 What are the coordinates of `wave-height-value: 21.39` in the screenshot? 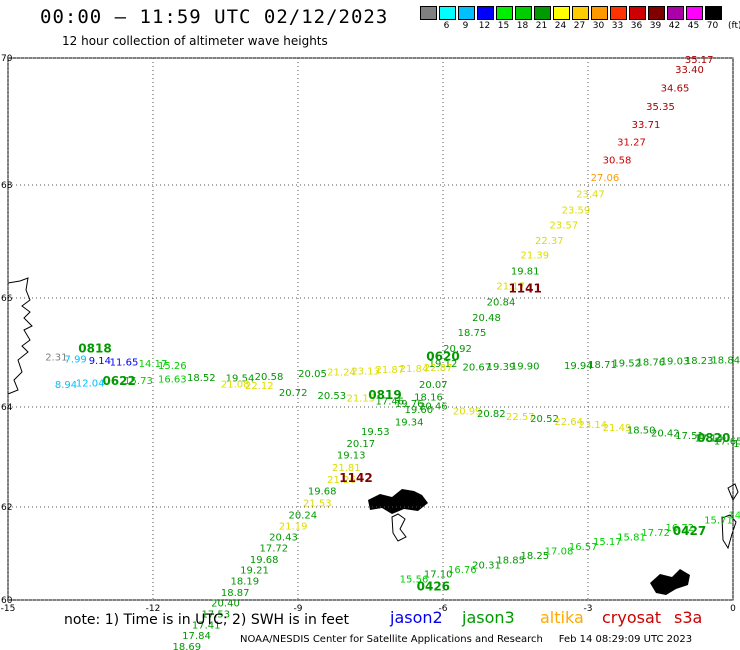 It's located at (535, 255).